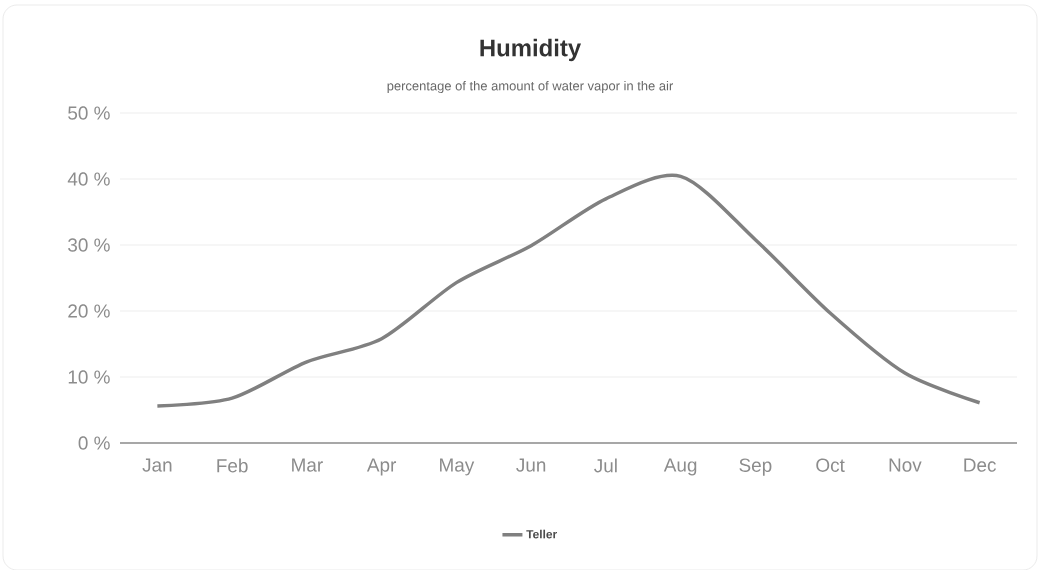 Image resolution: width=1040 pixels, height=570 pixels. Describe the element at coordinates (530, 86) in the screenshot. I see `chart-subtitle: percentage of the amount of water vapor in the air` at that location.